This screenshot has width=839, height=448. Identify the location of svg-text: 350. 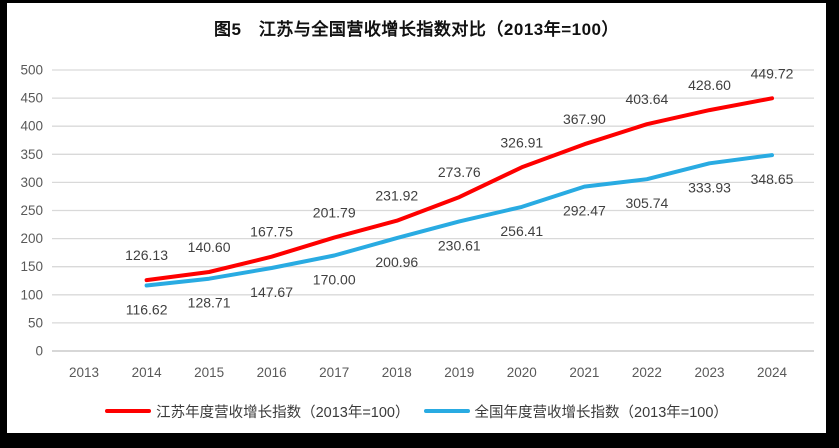
(31, 154).